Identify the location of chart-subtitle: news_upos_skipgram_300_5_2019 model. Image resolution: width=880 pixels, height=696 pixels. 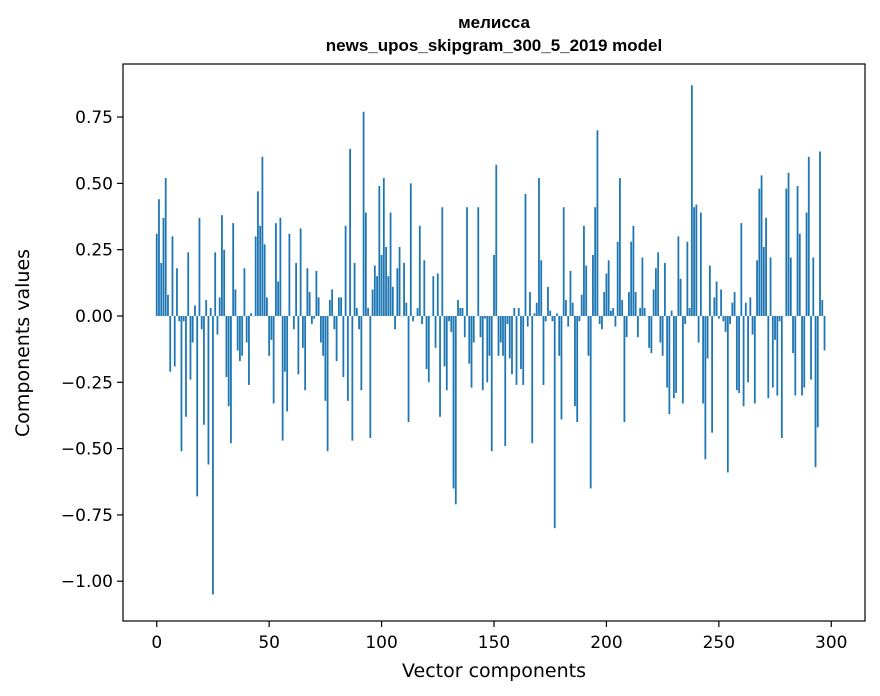
(494, 45).